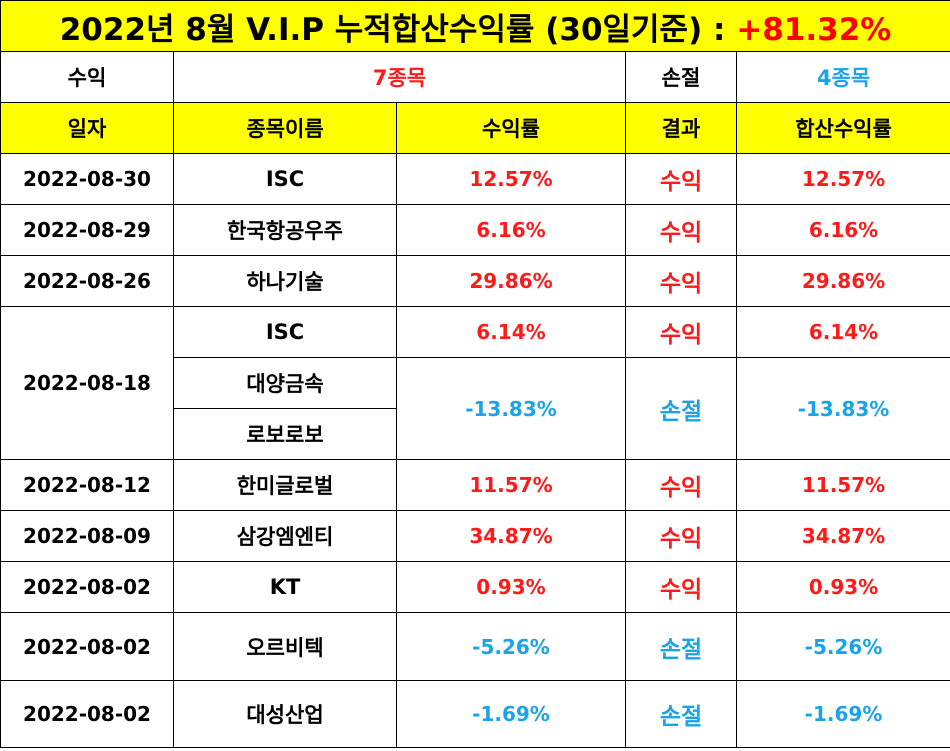 The image size is (950, 751). What do you see at coordinates (285, 383) in the screenshot?
I see `row-stock-name: 대양금속` at bounding box center [285, 383].